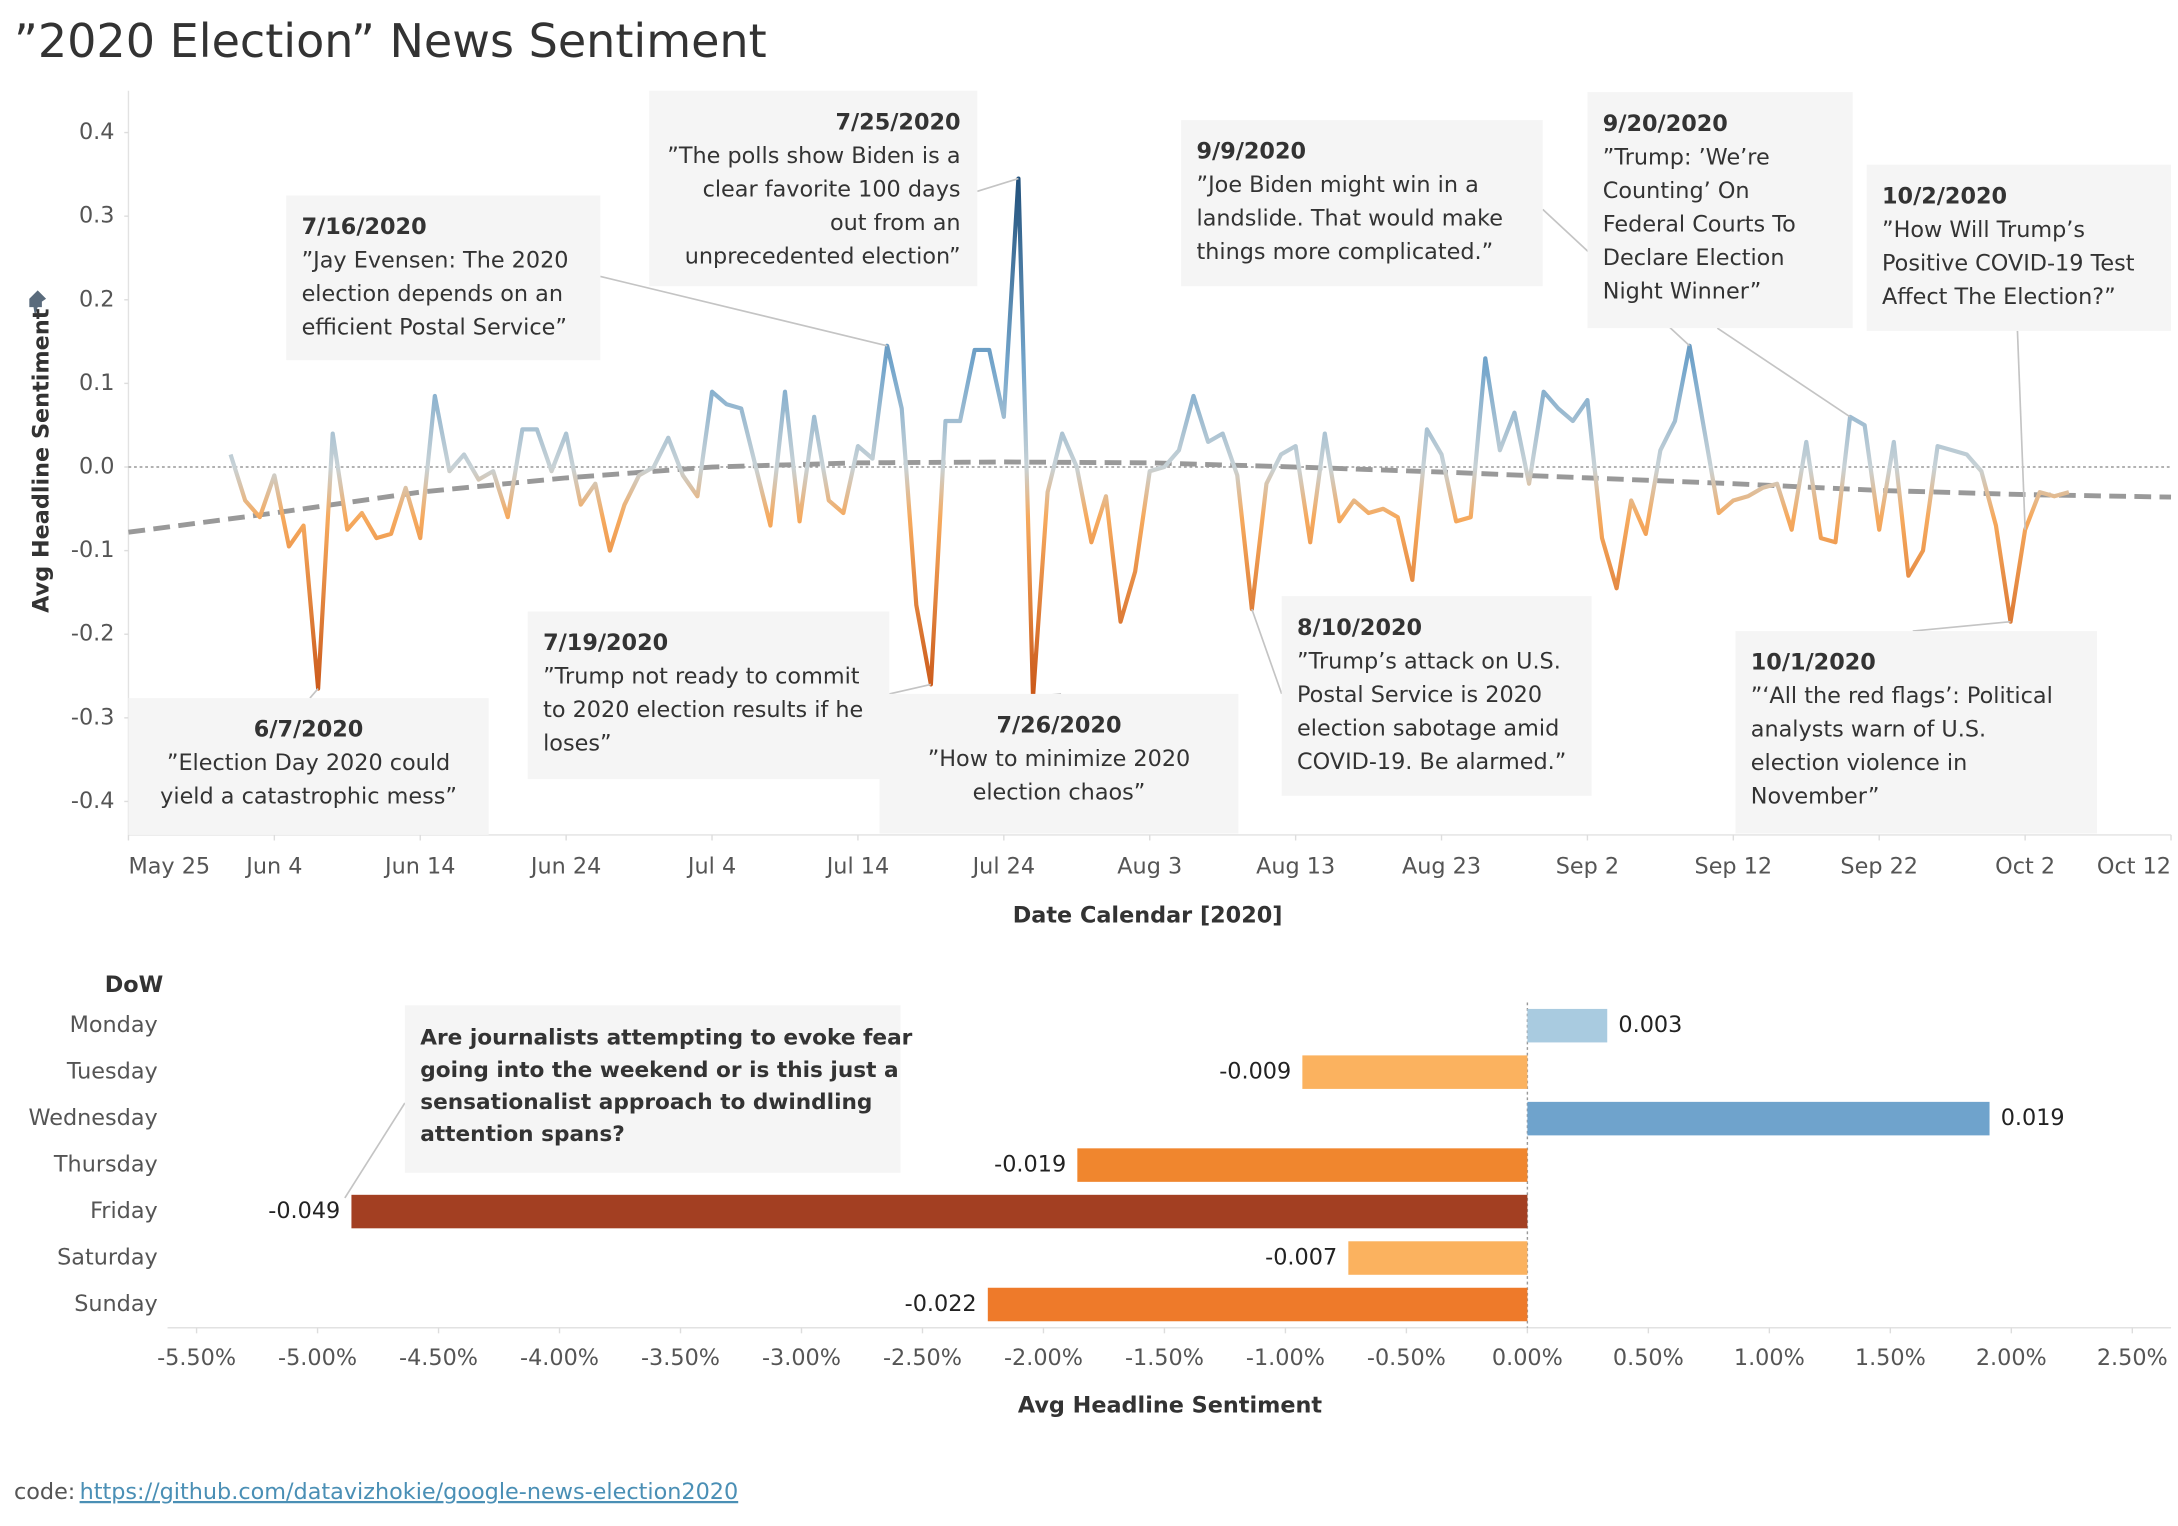 The image size is (2178, 1526). Describe the element at coordinates (1944, 196) in the screenshot. I see `annotation-date: 10/2/2020` at that location.